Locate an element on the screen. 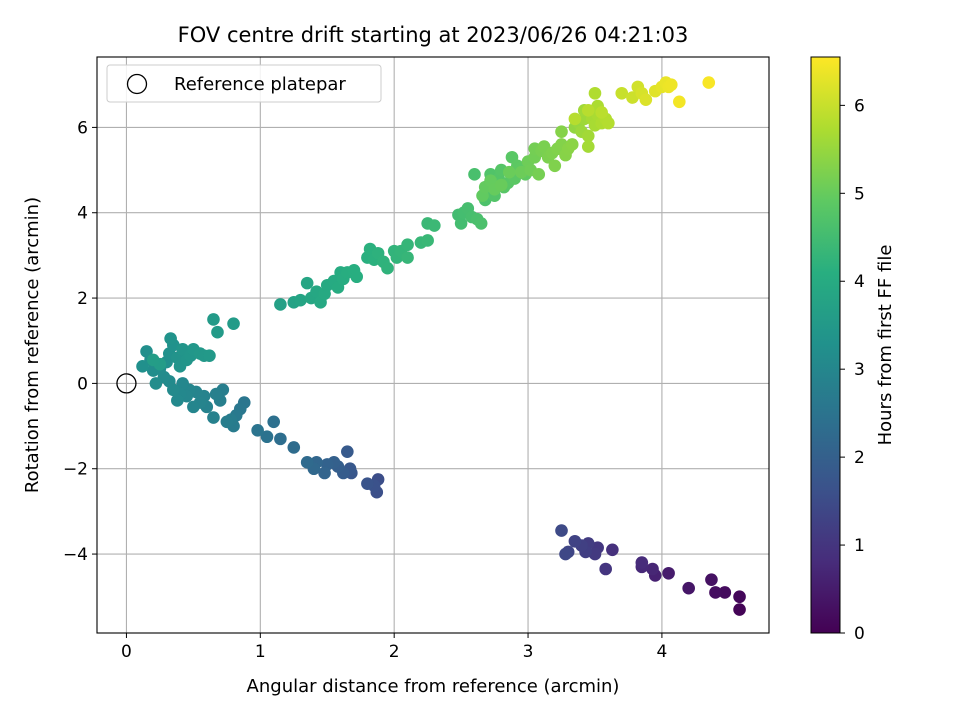 The image size is (960, 720). reference-marker-layer is located at coordinates (126, 383).